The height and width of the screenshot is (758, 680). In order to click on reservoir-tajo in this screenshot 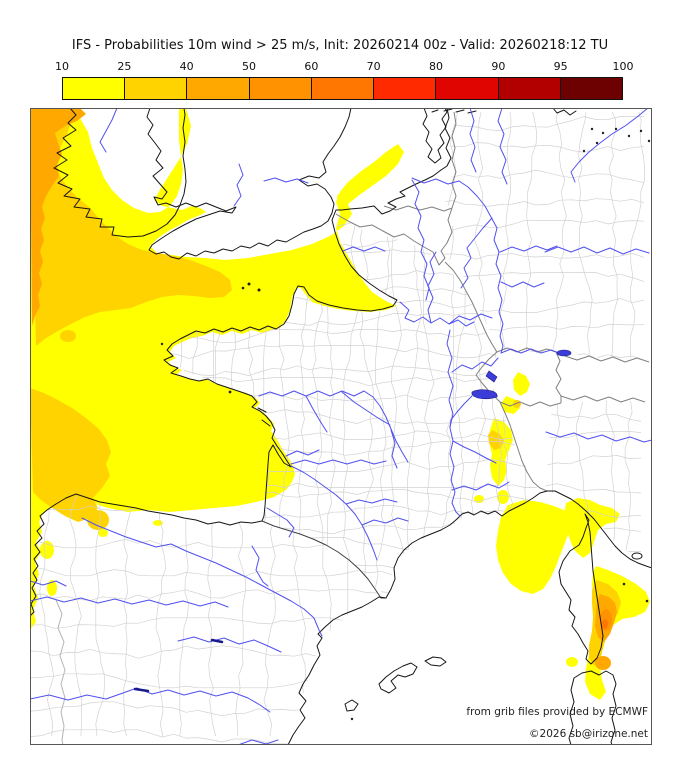, I will do `click(141, 690)`.